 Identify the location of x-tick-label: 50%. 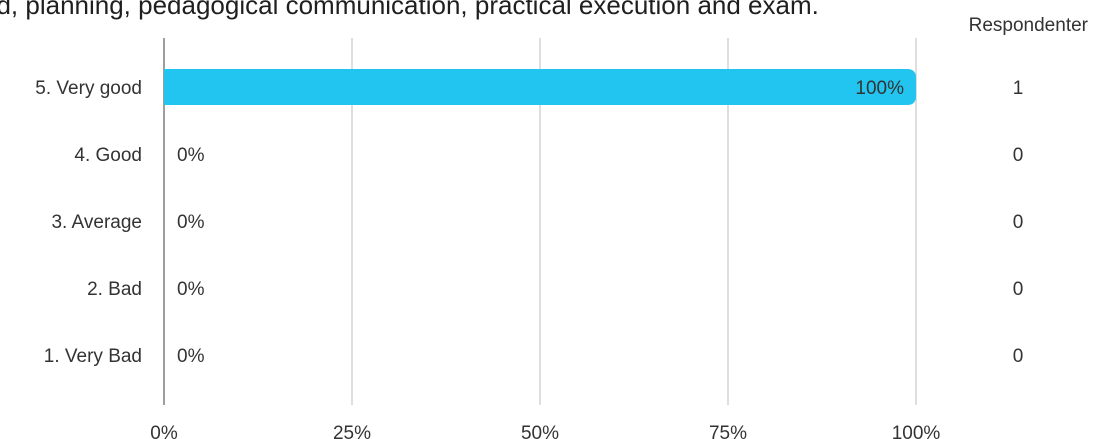
(540, 431).